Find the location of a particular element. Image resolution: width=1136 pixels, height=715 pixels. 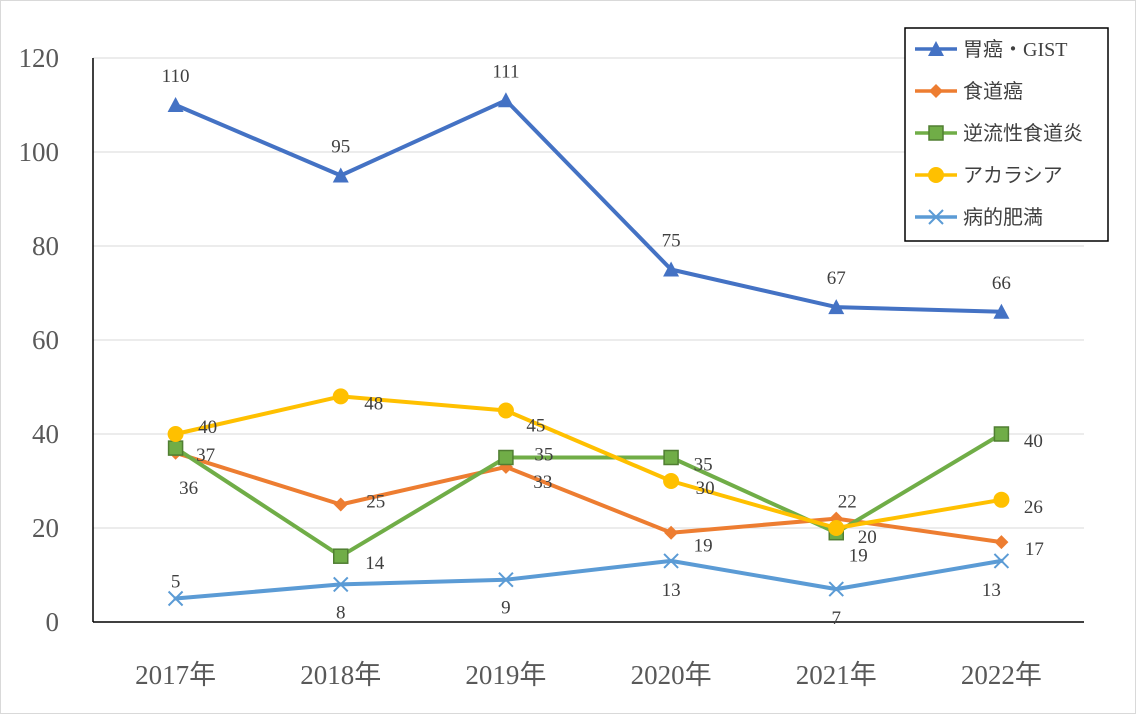

y-tick-label: 40 is located at coordinates (45, 434).